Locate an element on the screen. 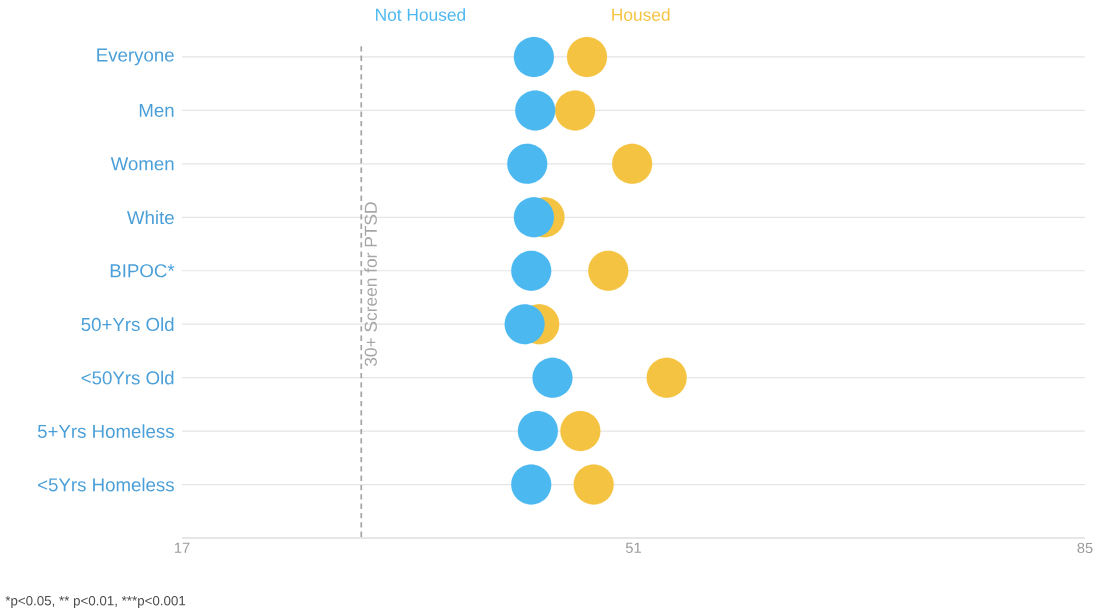  y-tick-label: Women is located at coordinates (142, 164).